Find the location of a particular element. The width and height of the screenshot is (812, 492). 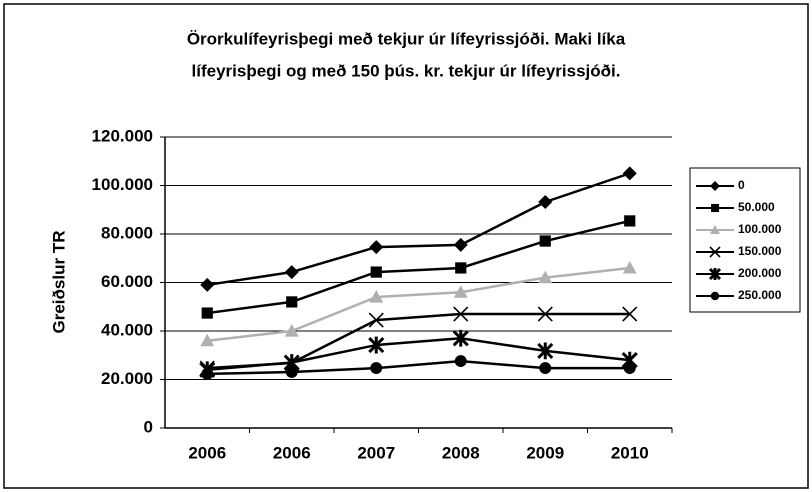

legend-label: 150.000 is located at coordinates (760, 251).